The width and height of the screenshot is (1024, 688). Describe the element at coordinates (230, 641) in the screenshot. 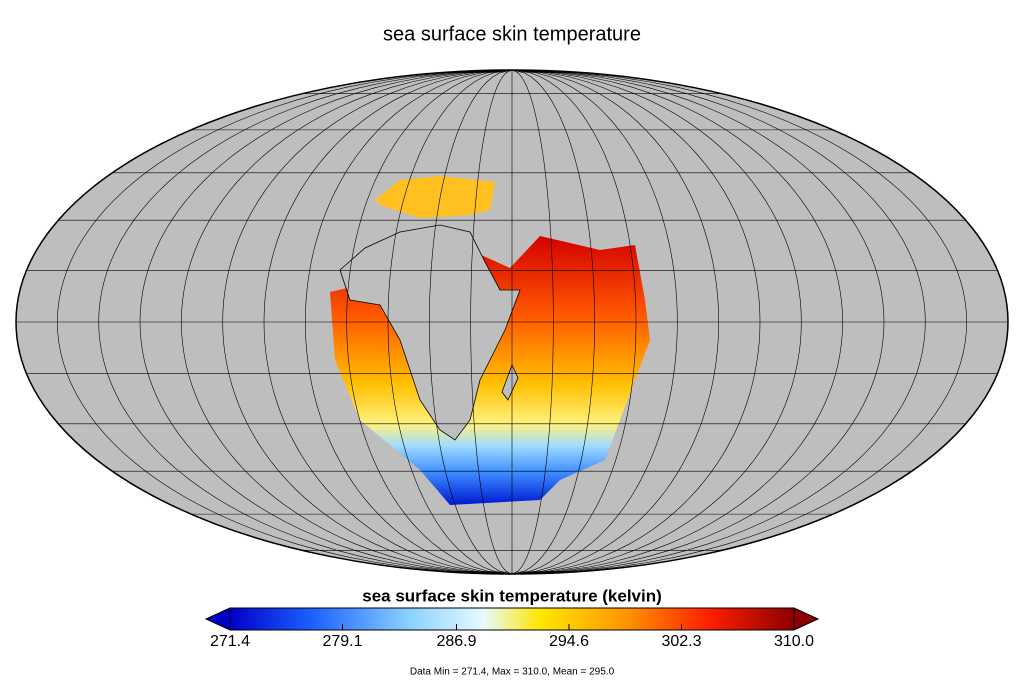

I see `colorbar-tick-label: 271.4` at that location.